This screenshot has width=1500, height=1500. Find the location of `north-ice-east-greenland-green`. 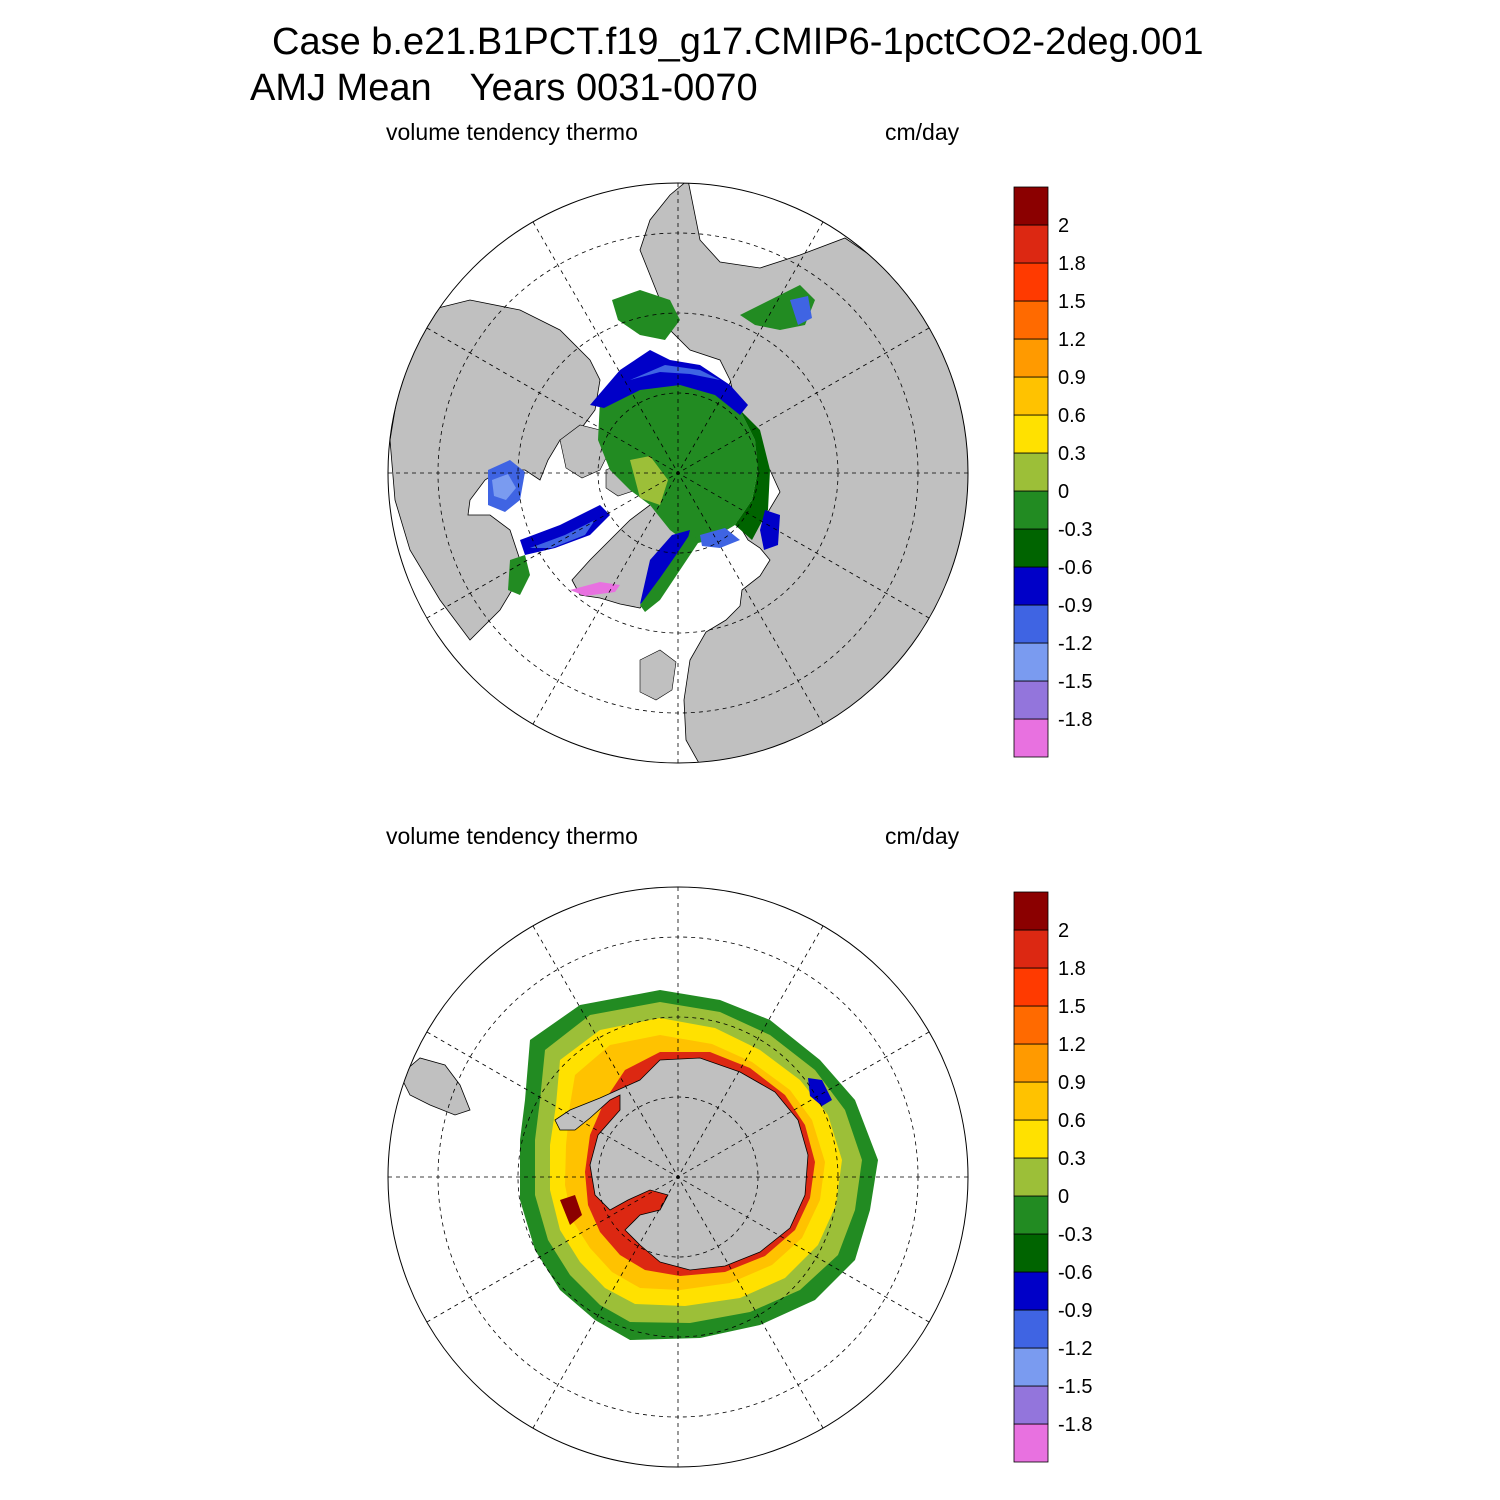

north-ice-east-greenland-green is located at coordinates (670, 573).